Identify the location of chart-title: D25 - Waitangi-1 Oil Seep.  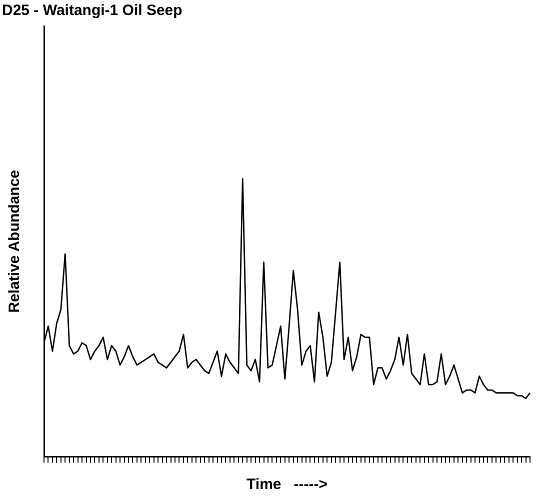
(92, 11).